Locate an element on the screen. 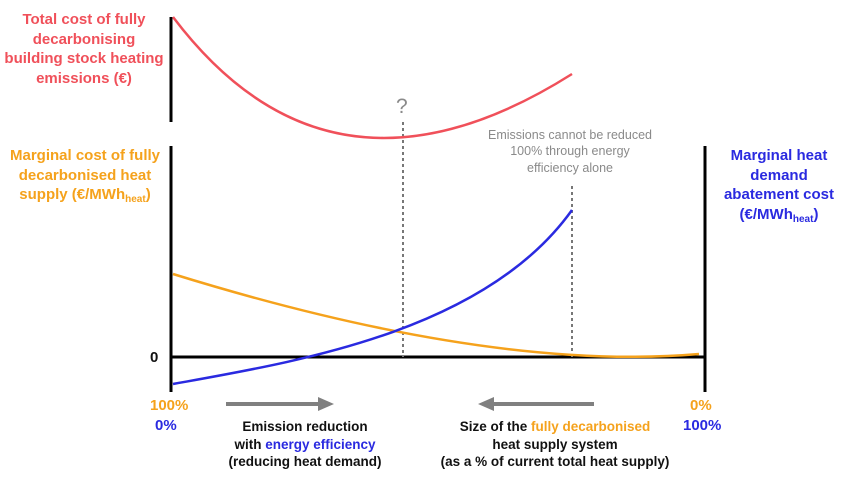 The image size is (850, 482). right-supply-percent: 0% is located at coordinates (701, 405).